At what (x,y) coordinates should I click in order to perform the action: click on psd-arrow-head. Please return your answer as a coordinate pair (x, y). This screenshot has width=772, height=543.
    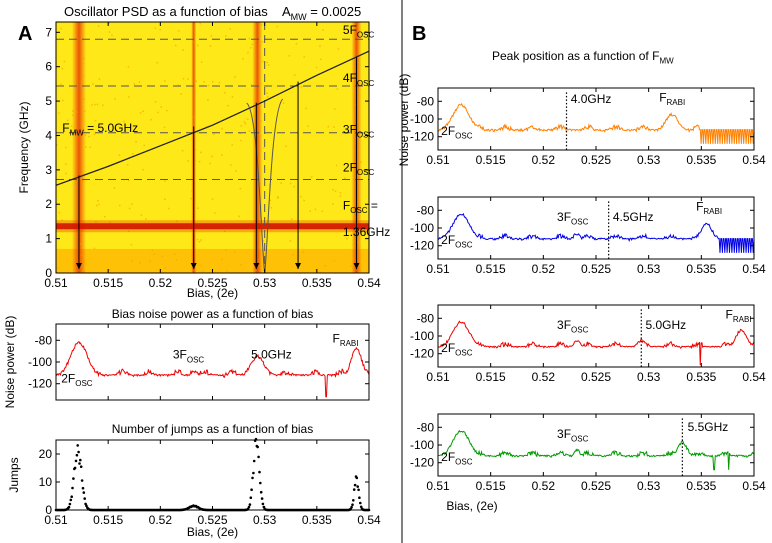
    Looking at the image, I should click on (356, 266).